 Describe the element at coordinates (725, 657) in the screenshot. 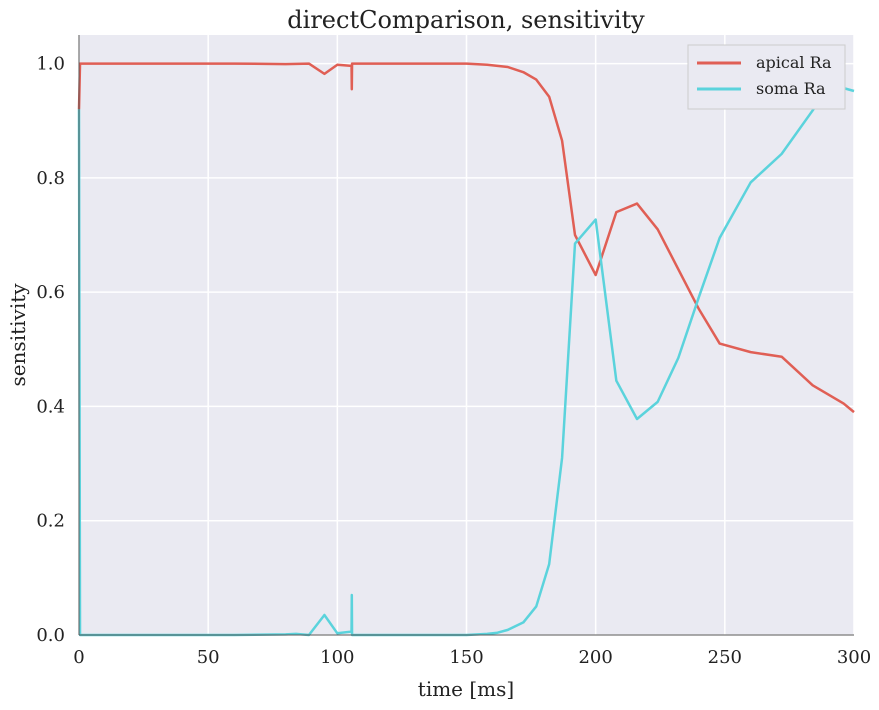

I see `x-tick-label-5: 250` at that location.